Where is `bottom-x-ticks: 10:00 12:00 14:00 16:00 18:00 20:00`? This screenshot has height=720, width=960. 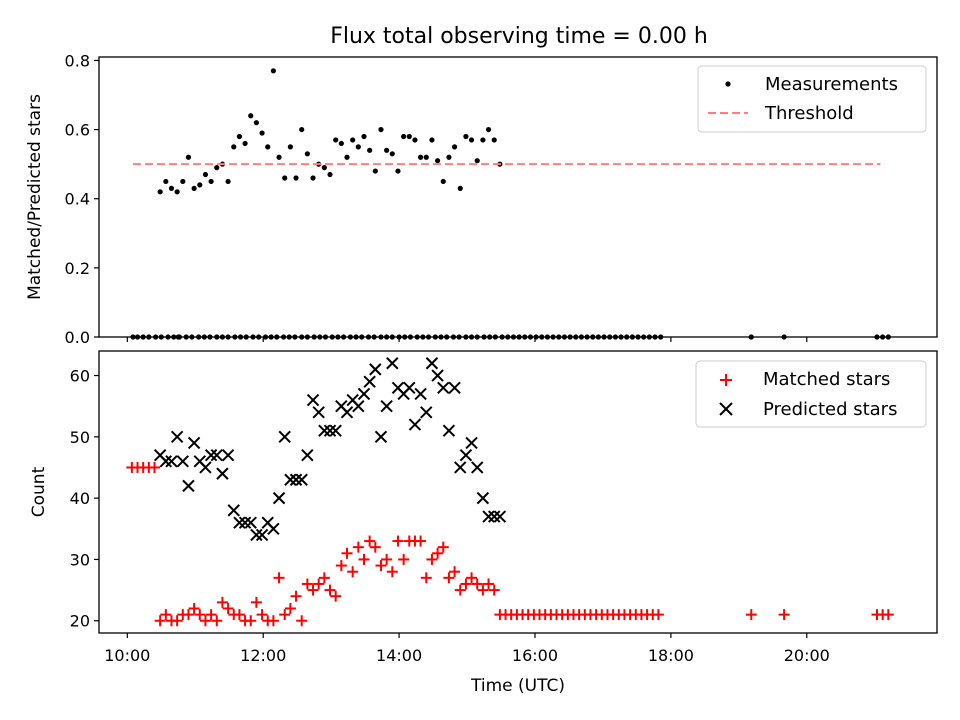
bottom-x-ticks: 10:00 12:00 14:00 16:00 18:00 20:00 is located at coordinates (467, 649).